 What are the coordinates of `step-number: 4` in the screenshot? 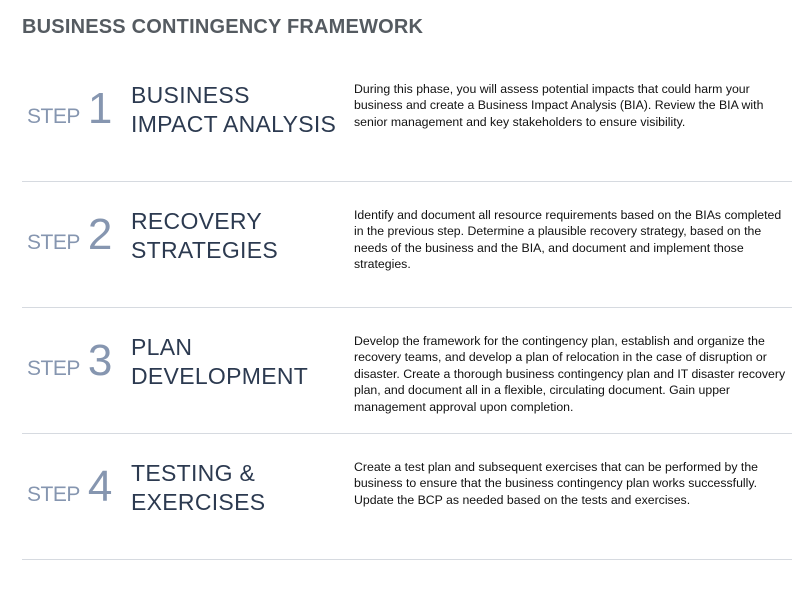 It's located at (100, 486).